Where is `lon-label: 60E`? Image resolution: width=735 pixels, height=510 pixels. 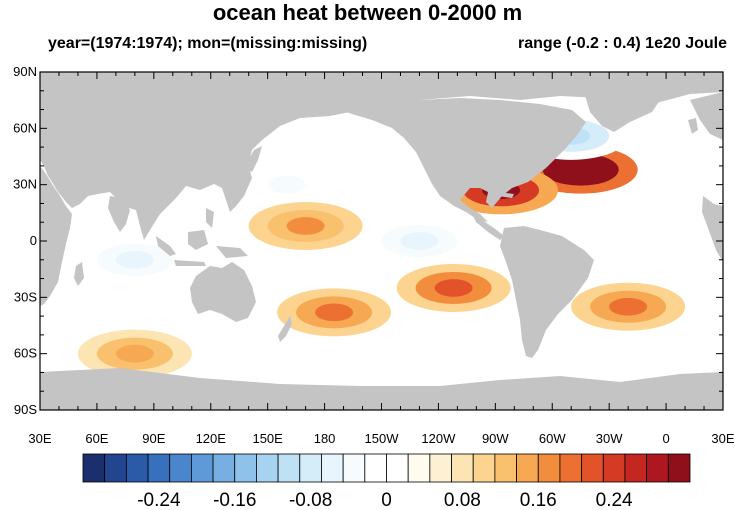
lon-label: 60E is located at coordinates (96, 438).